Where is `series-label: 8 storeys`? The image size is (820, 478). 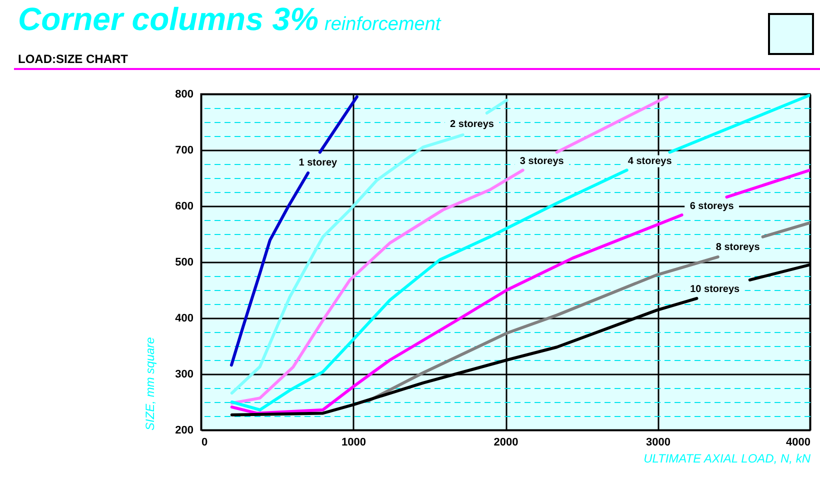 series-label: 8 storeys is located at coordinates (738, 247).